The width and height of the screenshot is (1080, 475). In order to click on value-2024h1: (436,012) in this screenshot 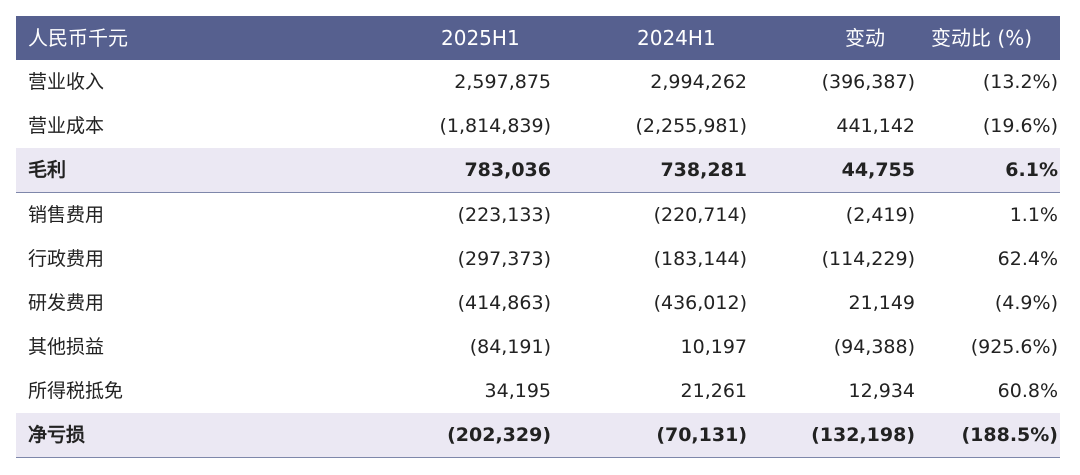, I will do `click(700, 303)`.